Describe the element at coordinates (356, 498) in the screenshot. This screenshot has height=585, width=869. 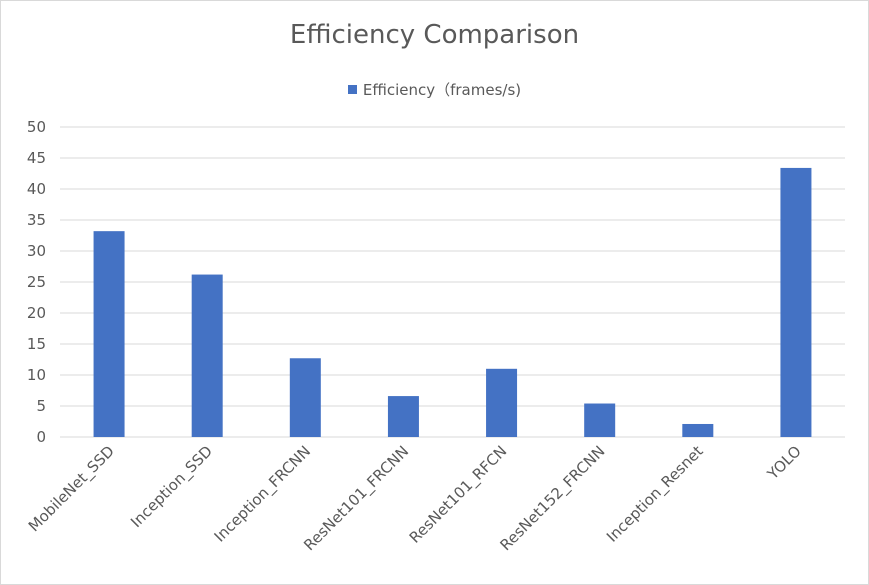
I see `x-tick-label: ResNet101_FRCNN` at that location.